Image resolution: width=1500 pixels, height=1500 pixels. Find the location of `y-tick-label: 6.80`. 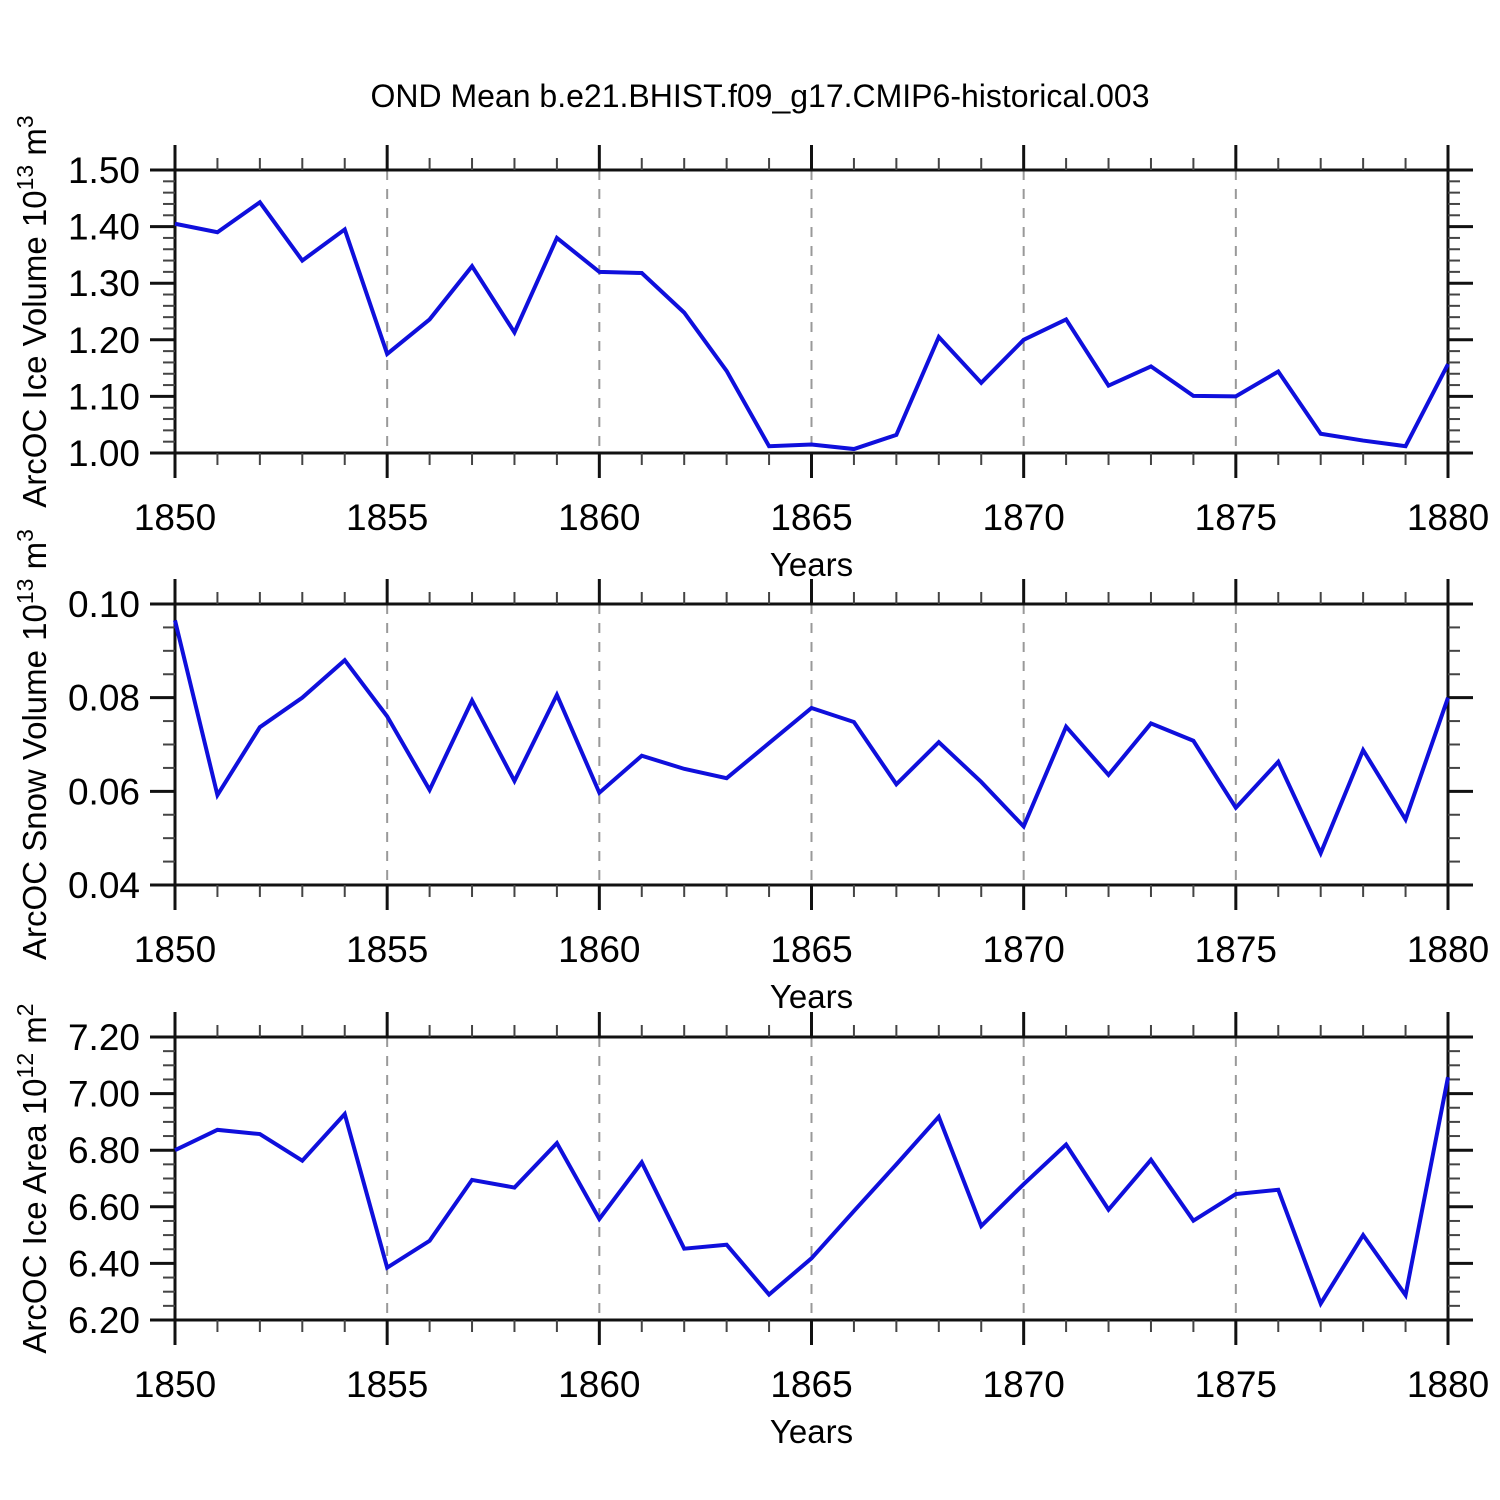

y-tick-label: 6.80 is located at coordinates (104, 1150).